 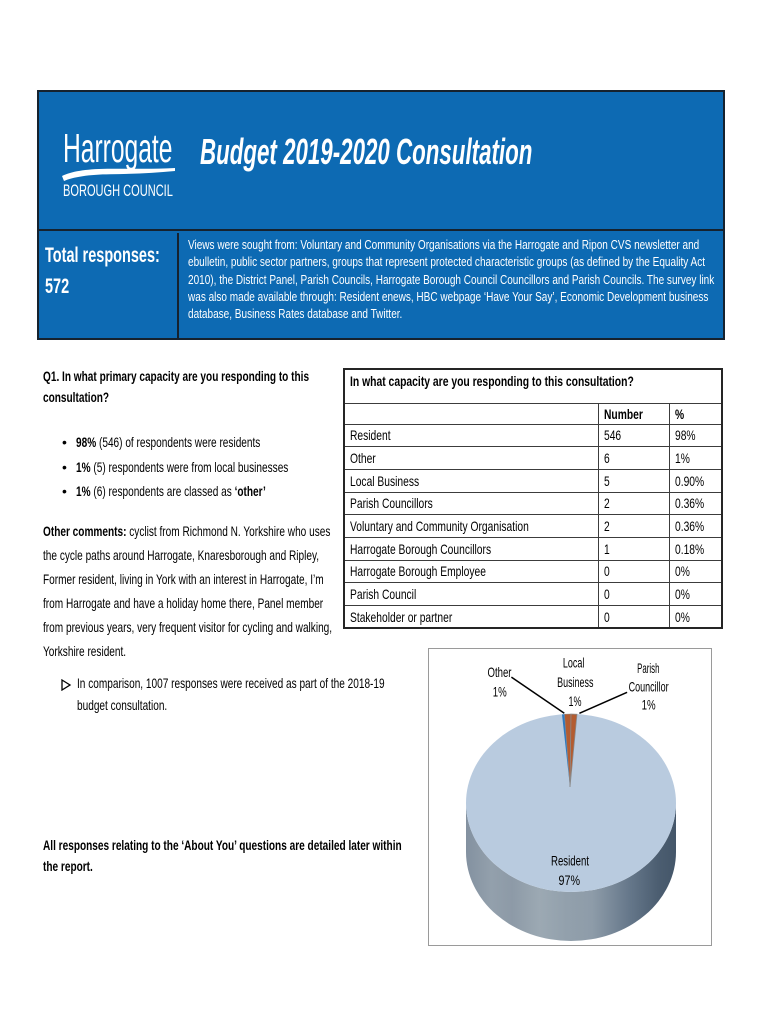 What do you see at coordinates (575, 682) in the screenshot?
I see `svg-text: Business` at bounding box center [575, 682].